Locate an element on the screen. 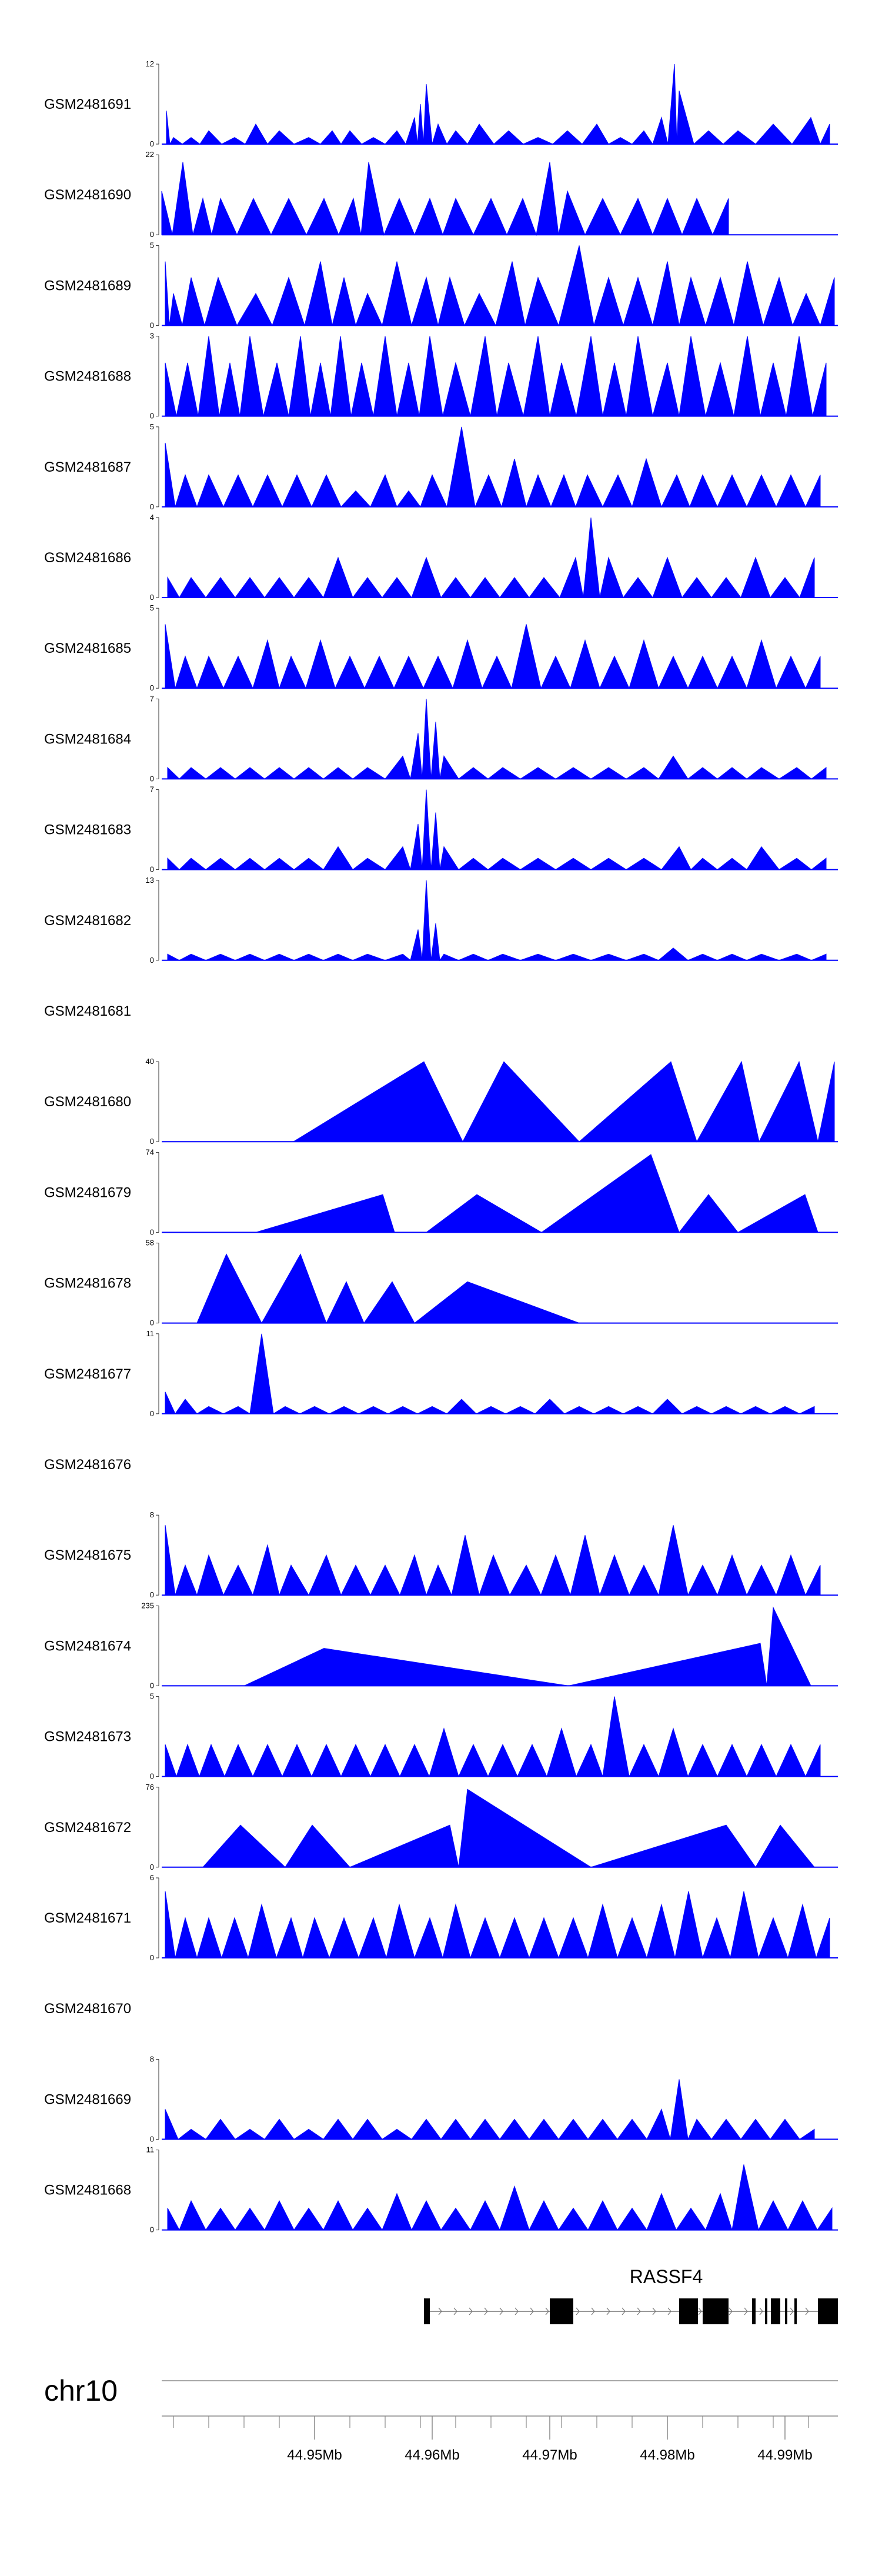  sample-label: GSM2481674 is located at coordinates (87, 1646).